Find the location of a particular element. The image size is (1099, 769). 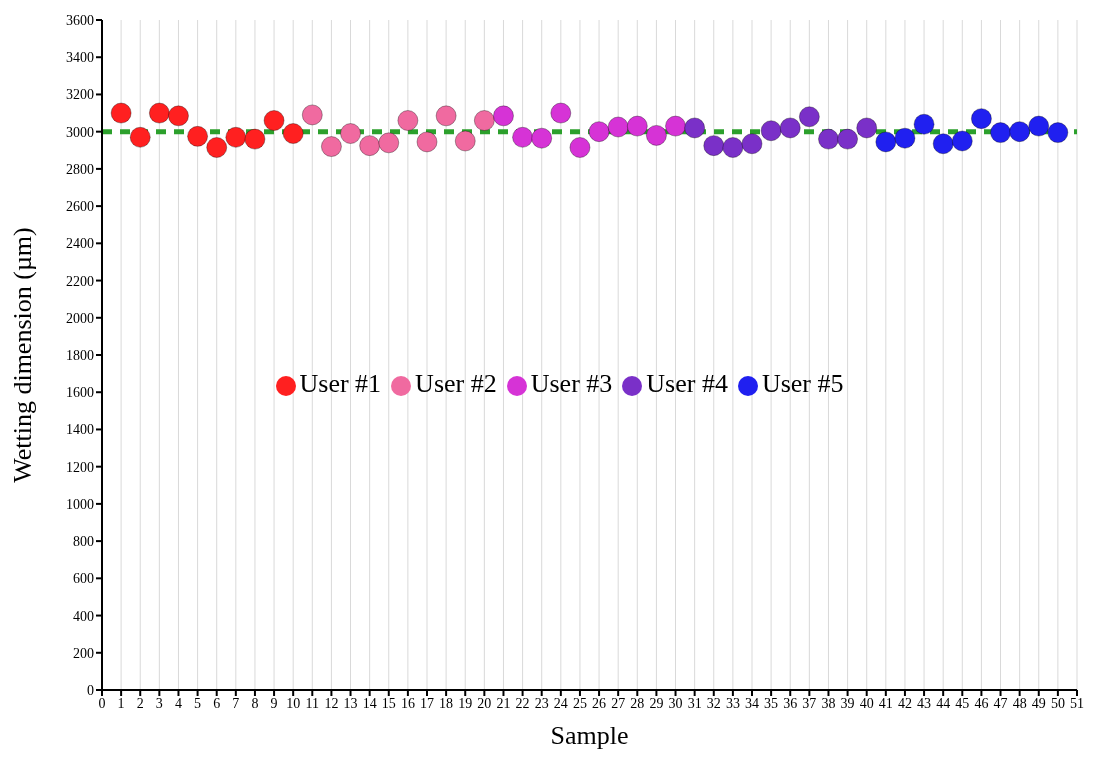

x-tick-label: 9 is located at coordinates (274, 703).